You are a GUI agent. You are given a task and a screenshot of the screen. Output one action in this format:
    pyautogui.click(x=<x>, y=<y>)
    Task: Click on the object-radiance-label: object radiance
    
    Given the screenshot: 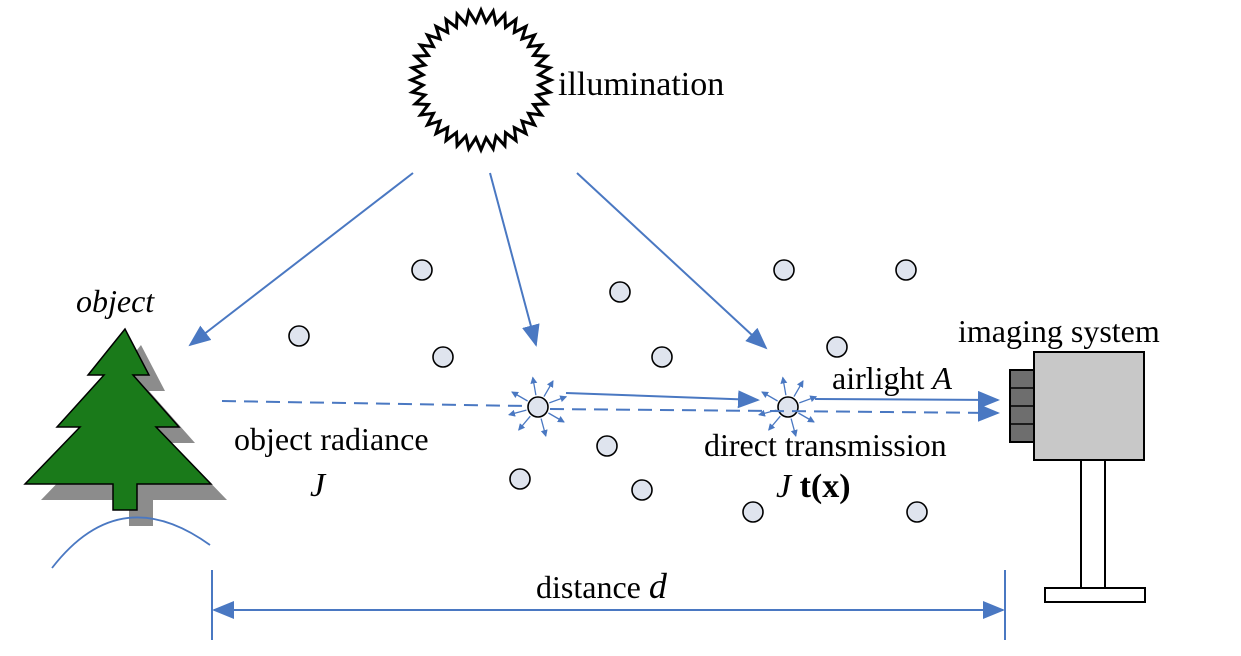 What is the action you would take?
    pyautogui.click(x=331, y=439)
    